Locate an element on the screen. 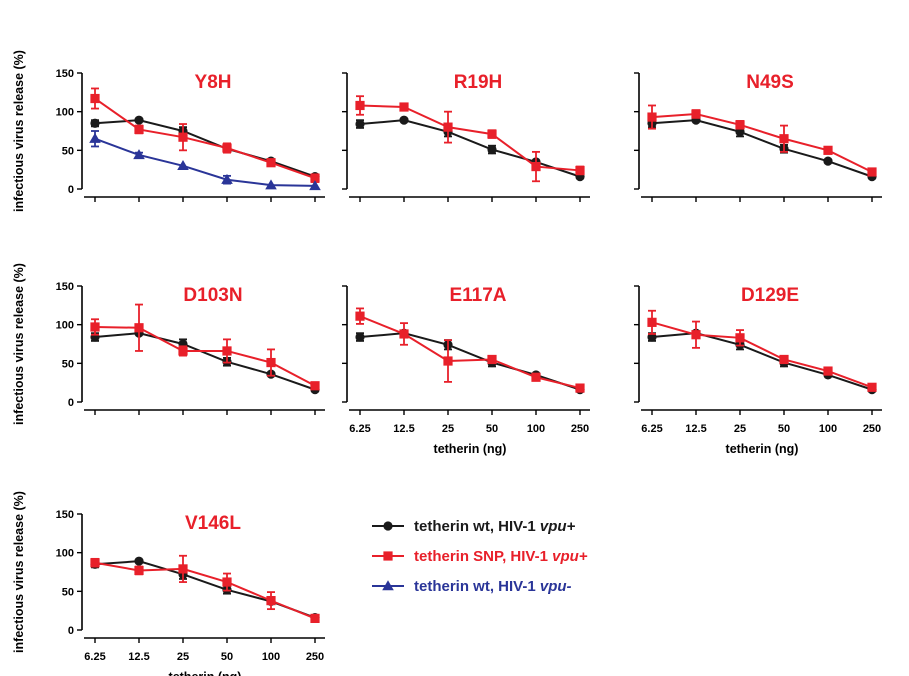 This screenshot has width=909, height=676. y-tick-label: 50 is located at coordinates (68, 592).